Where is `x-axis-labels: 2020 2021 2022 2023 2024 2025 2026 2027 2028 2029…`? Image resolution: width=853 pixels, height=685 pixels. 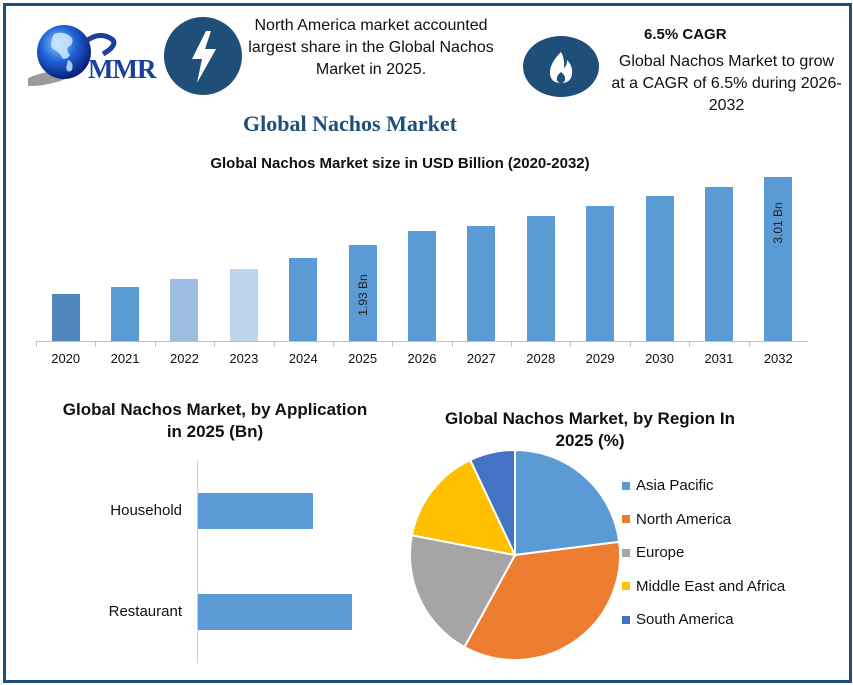 x-axis-labels: 2020 2021 2022 2023 2024 2025 2026 2027 2028 2029… is located at coordinates (422, 355).